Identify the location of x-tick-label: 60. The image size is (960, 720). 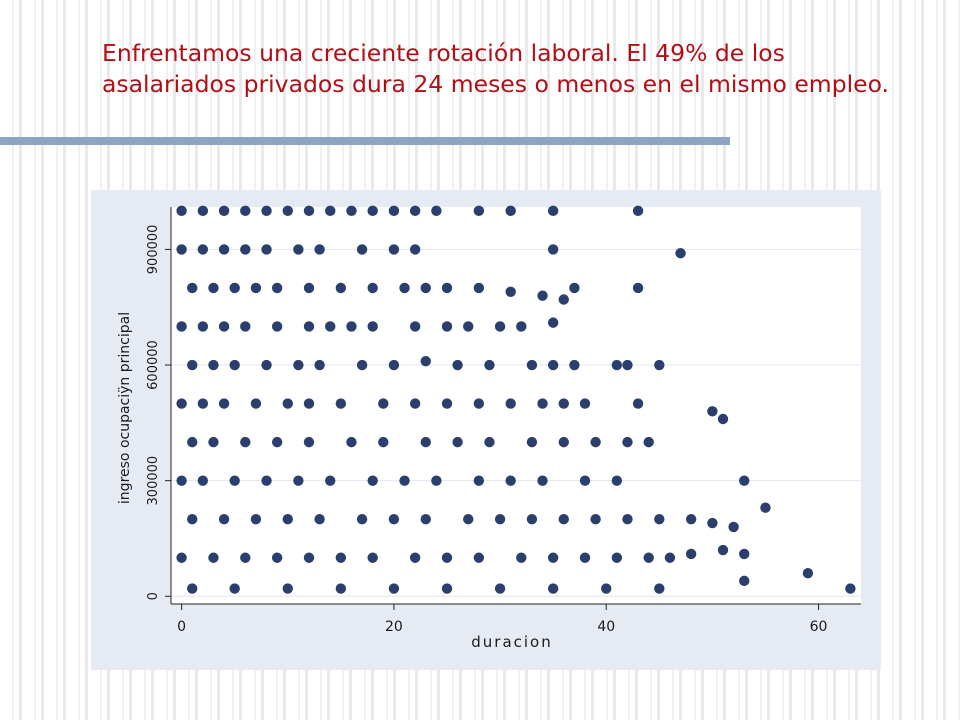
(819, 627).